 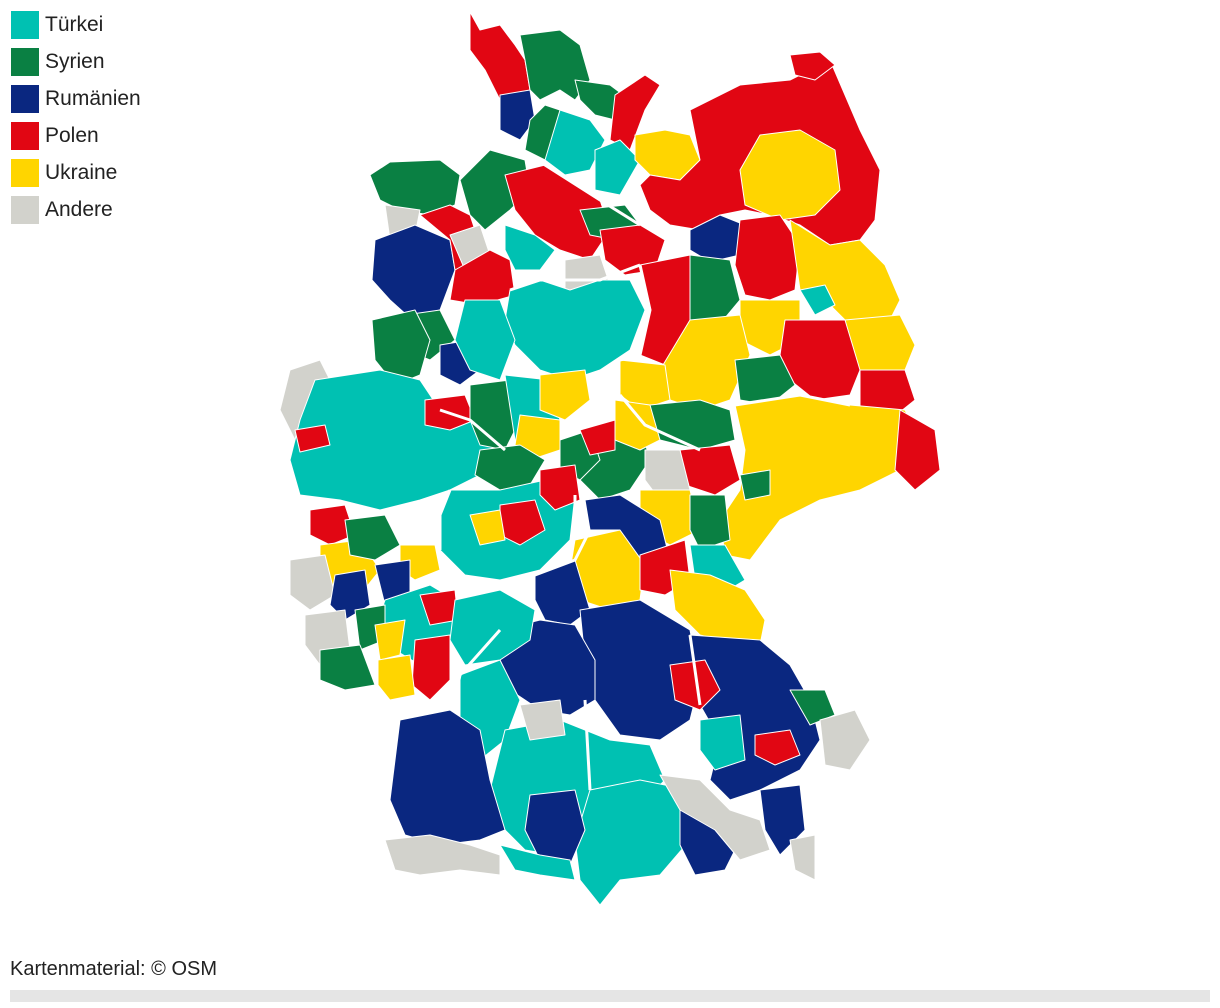 I want to click on region-by-teal-east, so click(x=722, y=742).